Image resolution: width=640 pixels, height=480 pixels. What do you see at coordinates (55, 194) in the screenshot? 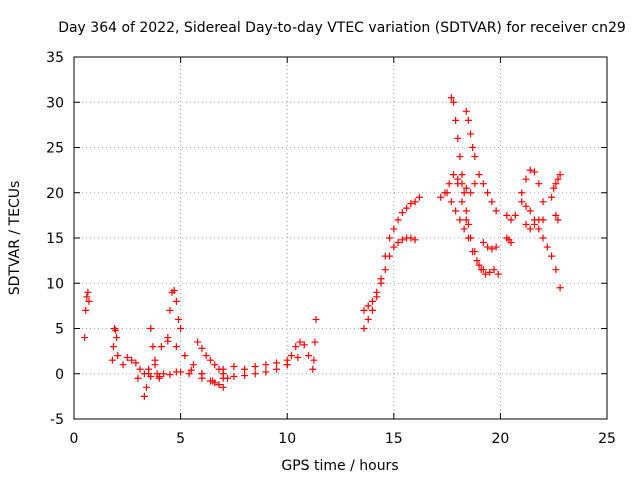
I see `y-tick-label: 20` at bounding box center [55, 194].